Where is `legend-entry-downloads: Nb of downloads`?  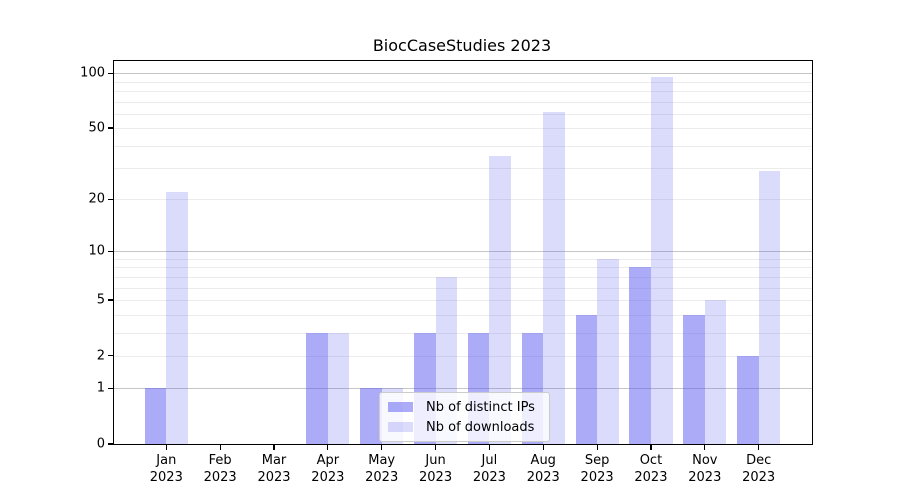 legend-entry-downloads: Nb of downloads is located at coordinates (461, 427).